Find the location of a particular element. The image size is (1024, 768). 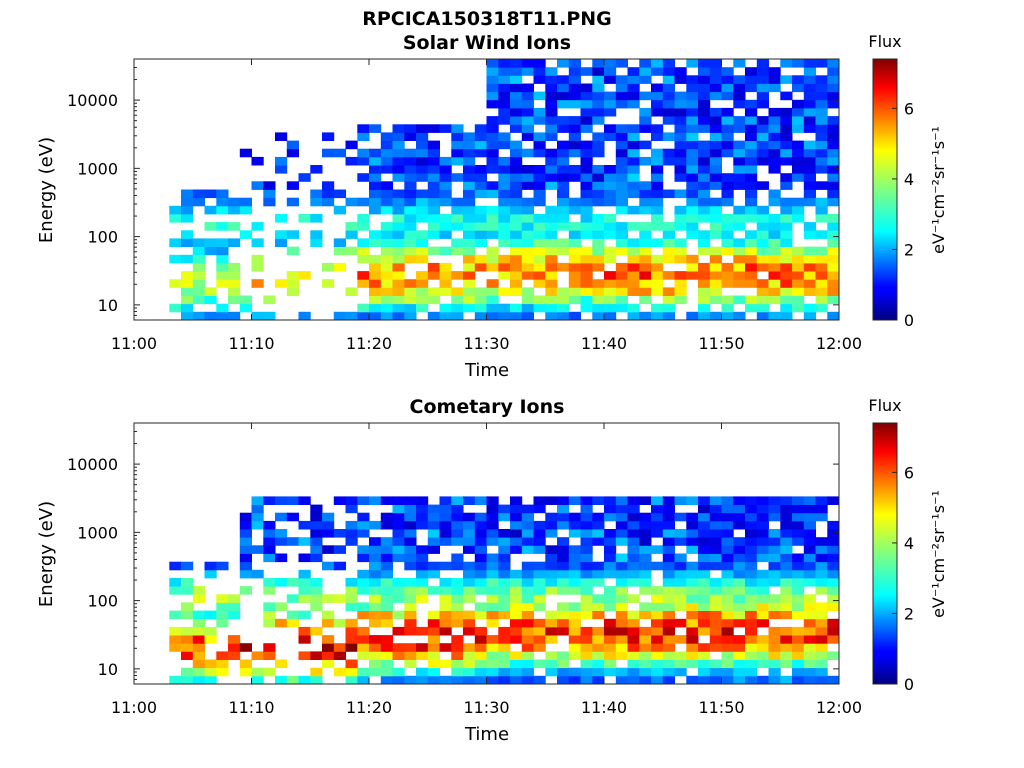

y-tick-label: 10 is located at coordinates (108, 305).